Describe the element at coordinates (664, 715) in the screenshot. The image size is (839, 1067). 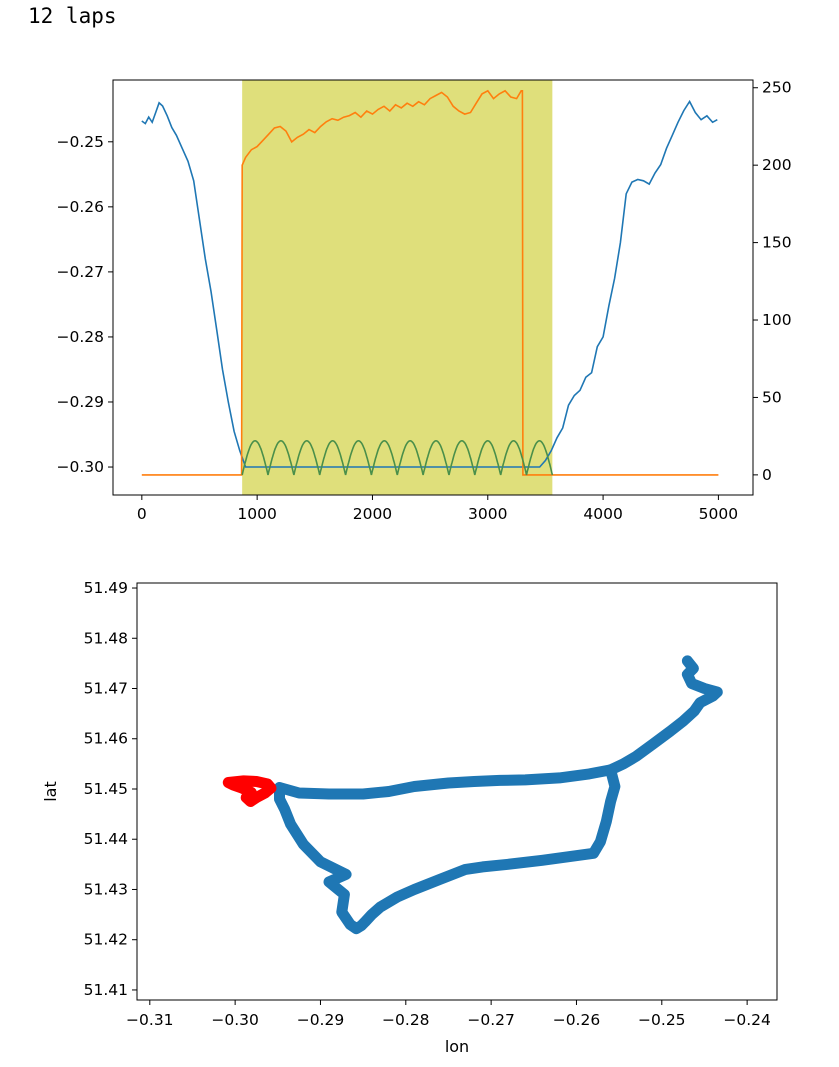
I see `route-spur-series` at that location.